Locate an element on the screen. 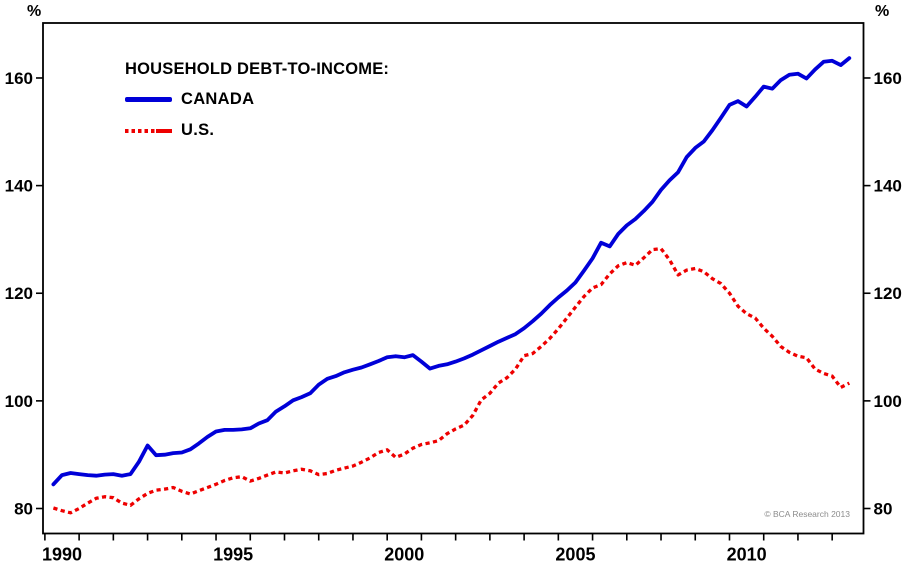  legend-item-canada: CANADA is located at coordinates (189, 99).